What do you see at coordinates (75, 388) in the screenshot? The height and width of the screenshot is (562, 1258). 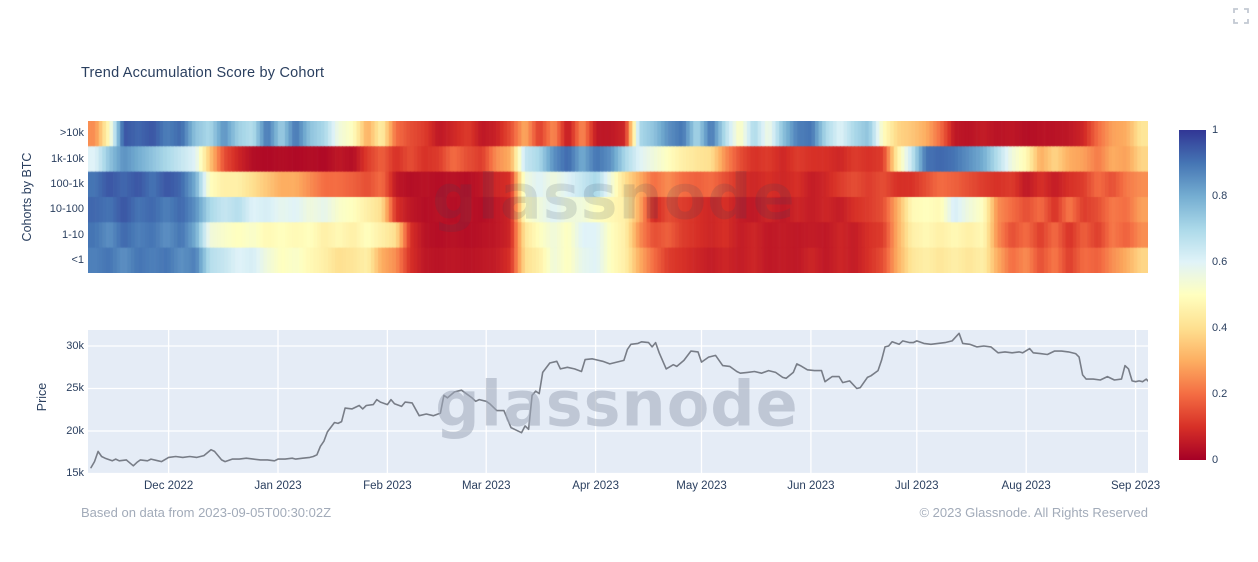 I see `price-y-tick-label: 25k` at bounding box center [75, 388].